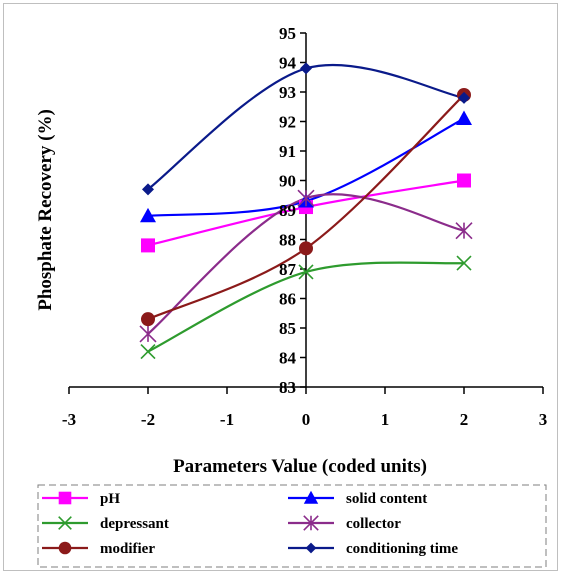 The width and height of the screenshot is (563, 576). What do you see at coordinates (402, 549) in the screenshot?
I see `legend-label: conditioning time` at bounding box center [402, 549].